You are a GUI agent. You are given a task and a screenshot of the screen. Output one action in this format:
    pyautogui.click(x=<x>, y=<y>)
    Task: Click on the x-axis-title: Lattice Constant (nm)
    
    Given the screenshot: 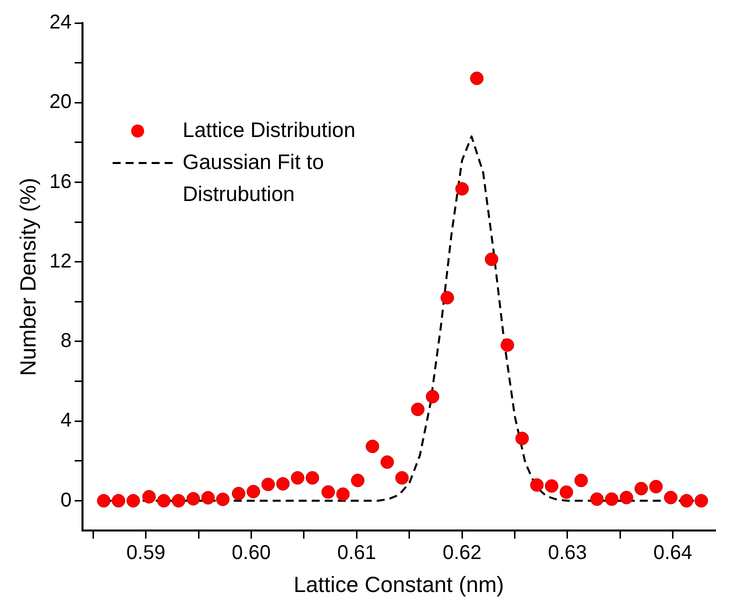 What is the action you would take?
    pyautogui.click(x=399, y=584)
    